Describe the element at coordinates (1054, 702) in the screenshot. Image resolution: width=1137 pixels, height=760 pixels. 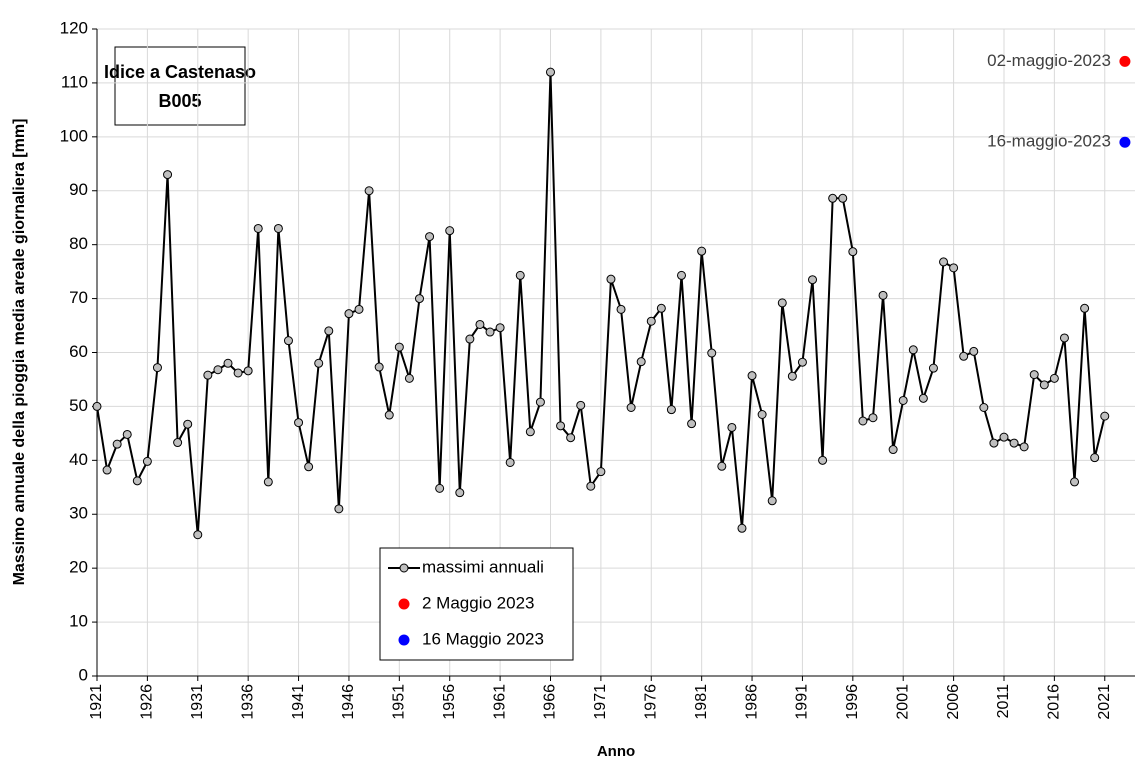
I see `x-tick-label: 2016` at that location.